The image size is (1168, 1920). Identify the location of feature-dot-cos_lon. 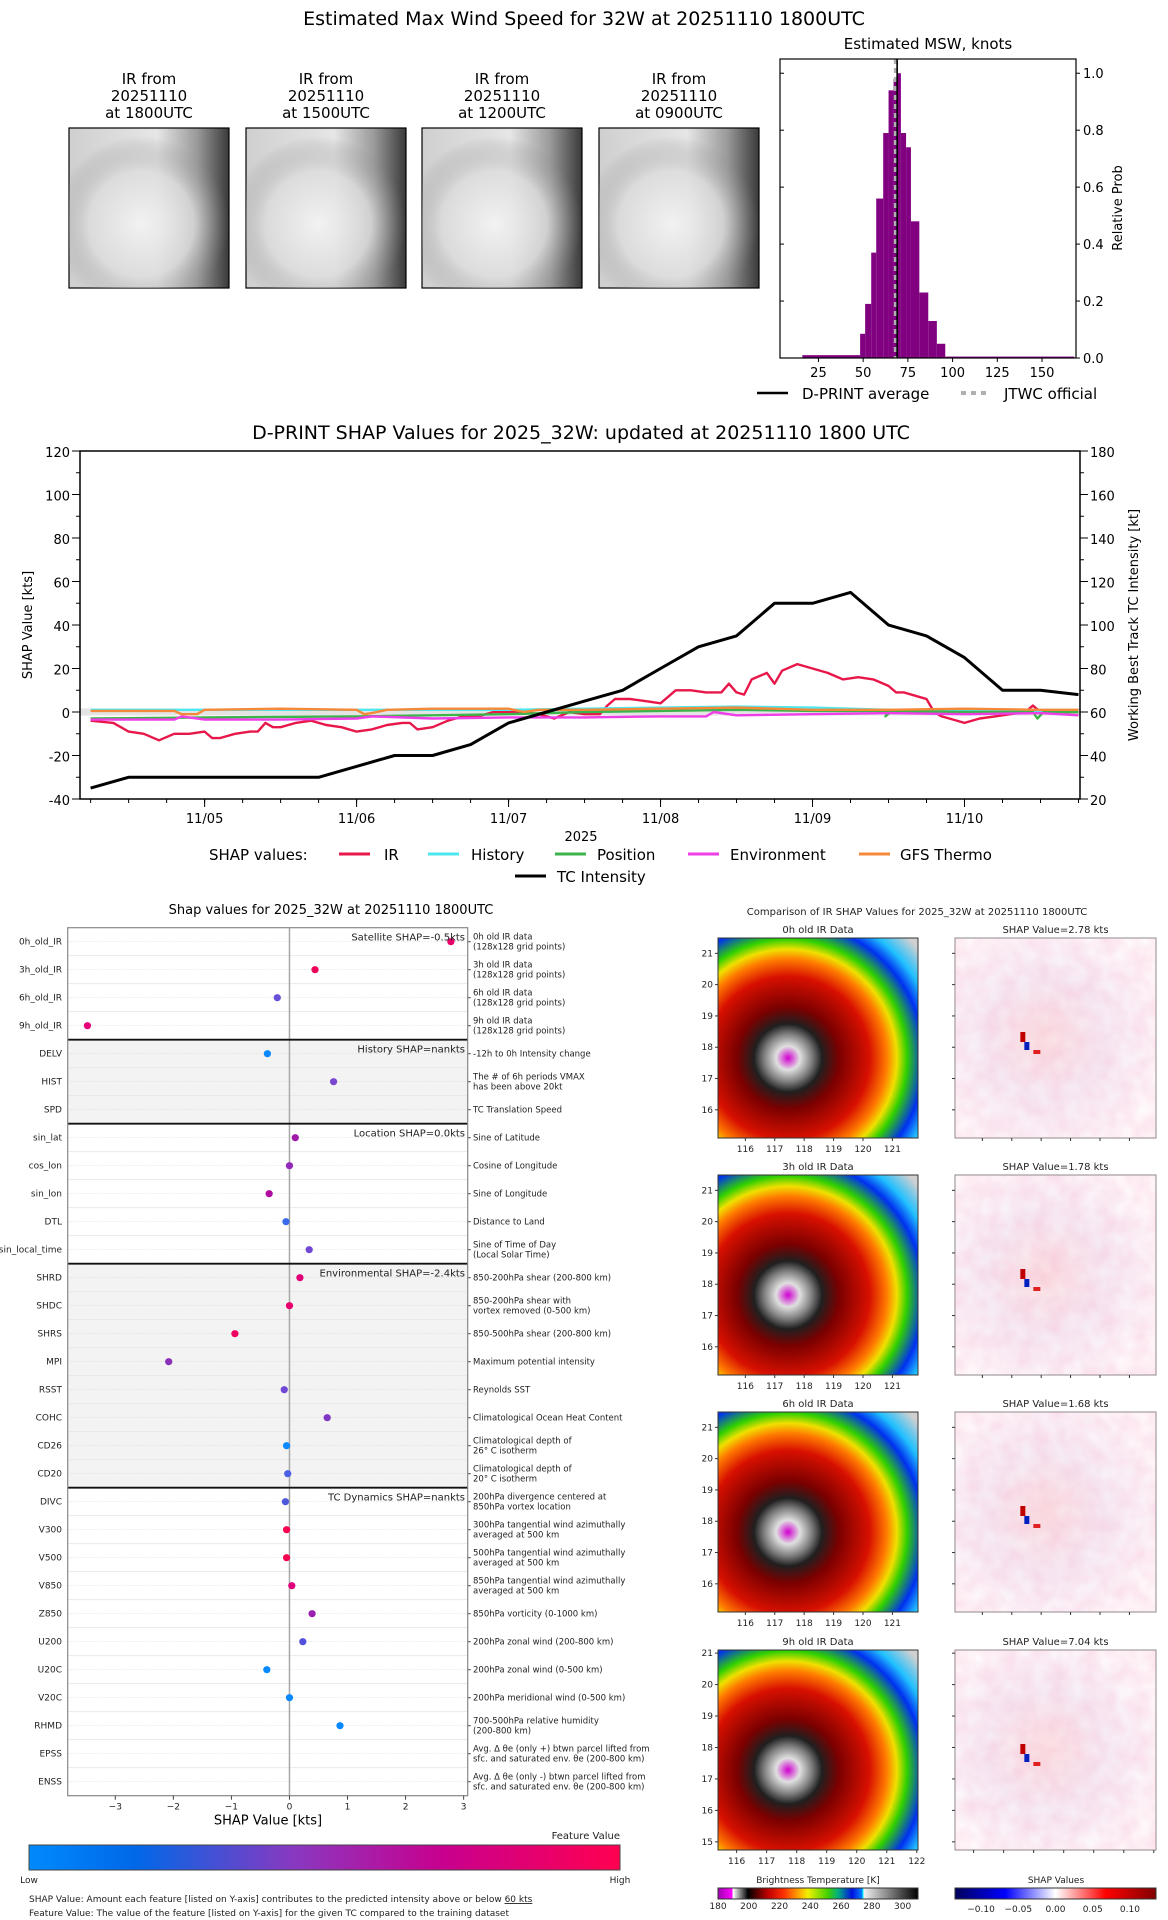
(289, 1166).